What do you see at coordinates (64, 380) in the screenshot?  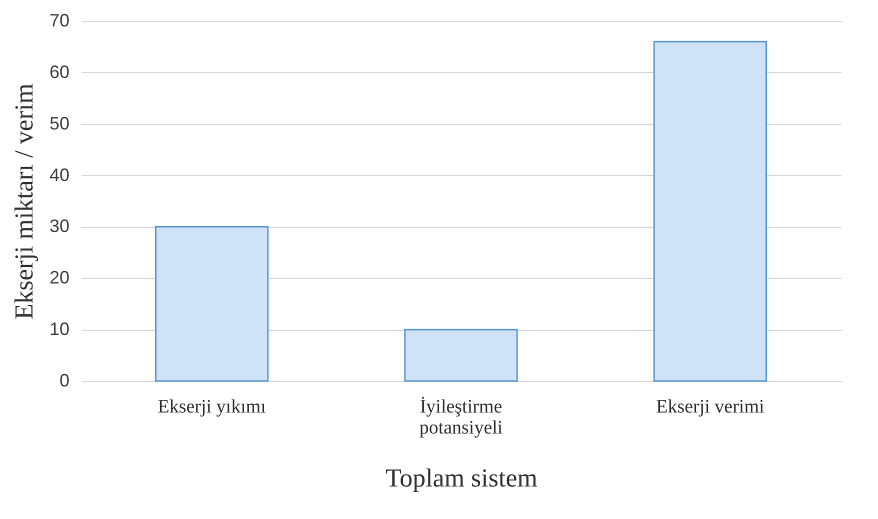 I see `y-tick-label: 0` at bounding box center [64, 380].